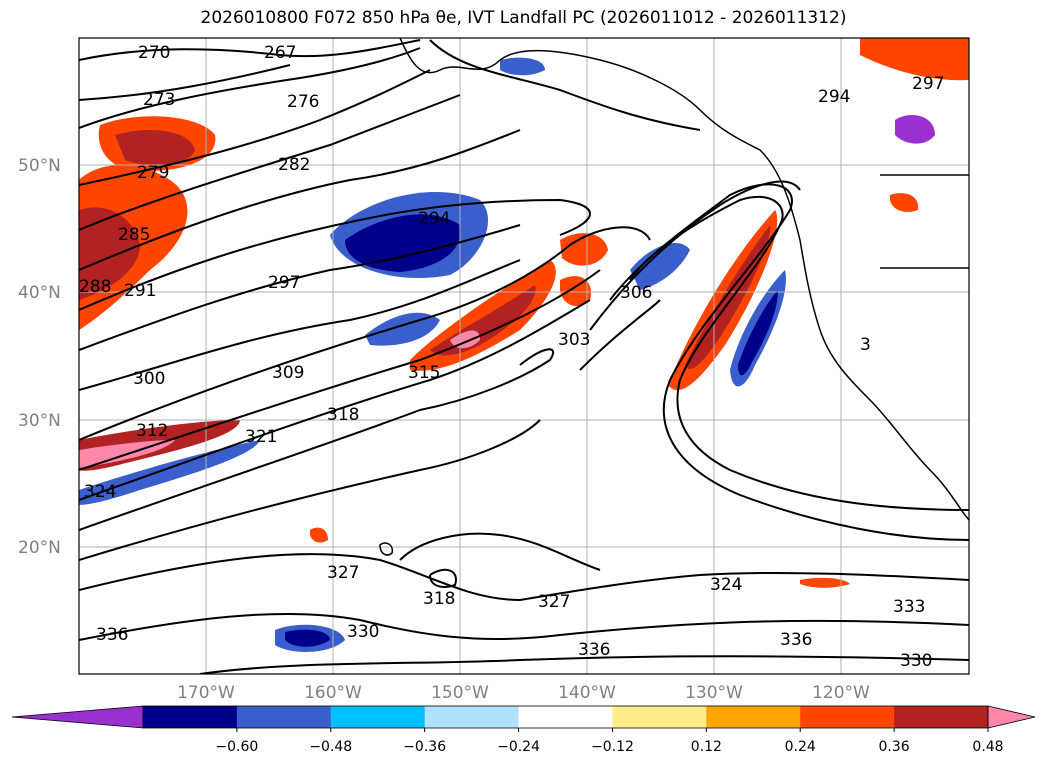  What do you see at coordinates (587, 693) in the screenshot?
I see `lon-label-140w: 140°W` at bounding box center [587, 693].